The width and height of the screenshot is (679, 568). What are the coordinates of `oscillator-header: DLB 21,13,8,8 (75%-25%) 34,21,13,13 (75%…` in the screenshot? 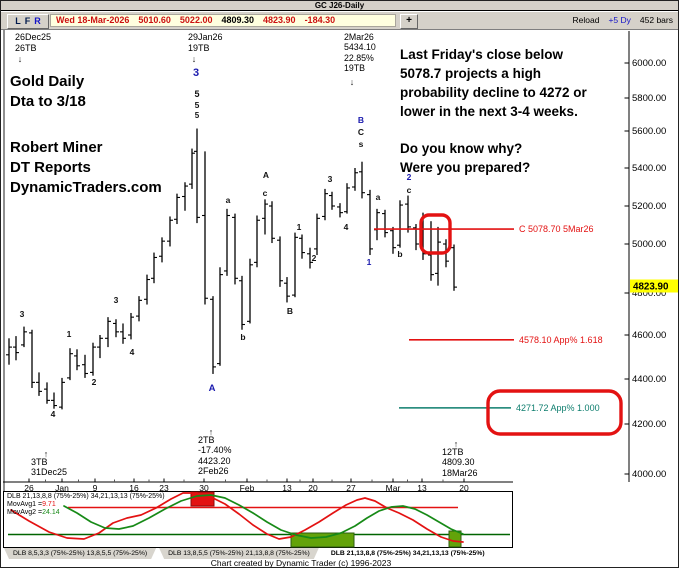 It's located at (86, 496).